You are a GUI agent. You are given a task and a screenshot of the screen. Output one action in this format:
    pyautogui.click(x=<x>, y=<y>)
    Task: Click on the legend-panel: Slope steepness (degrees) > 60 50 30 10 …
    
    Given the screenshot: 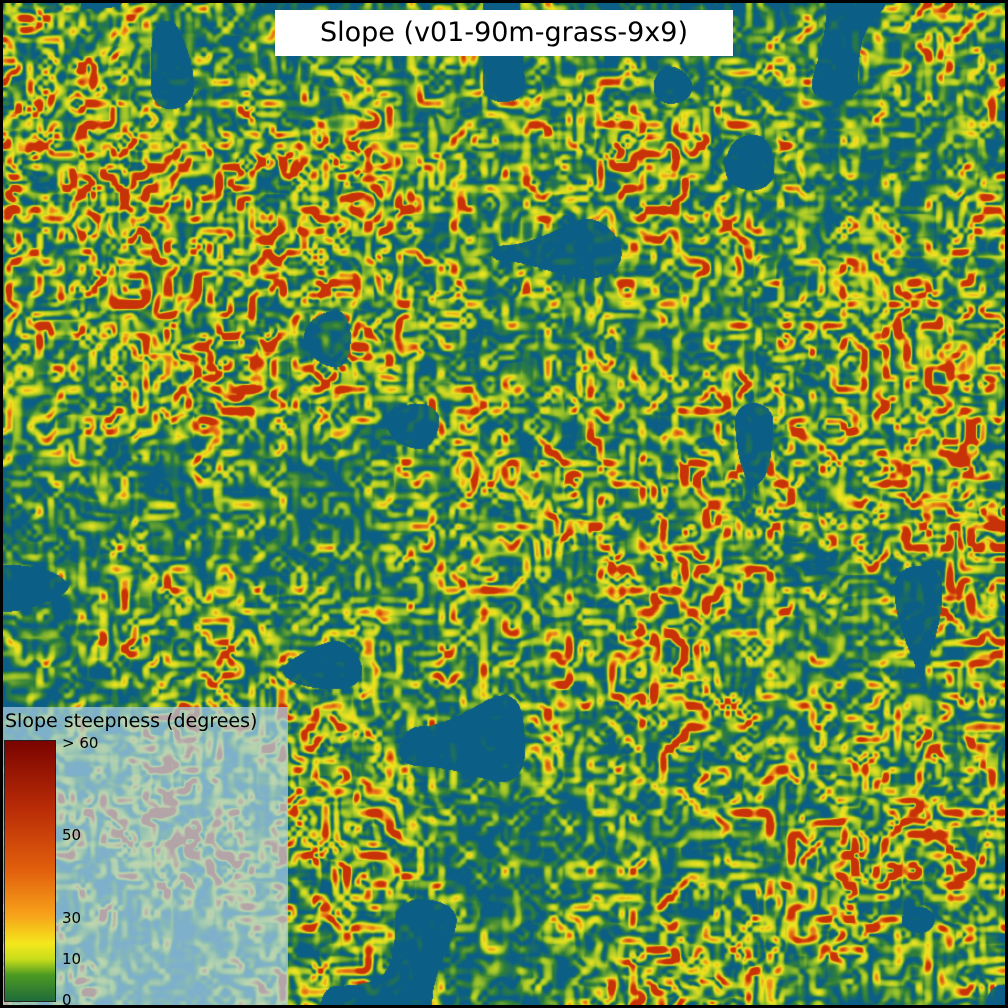 What is the action you would take?
    pyautogui.click(x=145, y=856)
    